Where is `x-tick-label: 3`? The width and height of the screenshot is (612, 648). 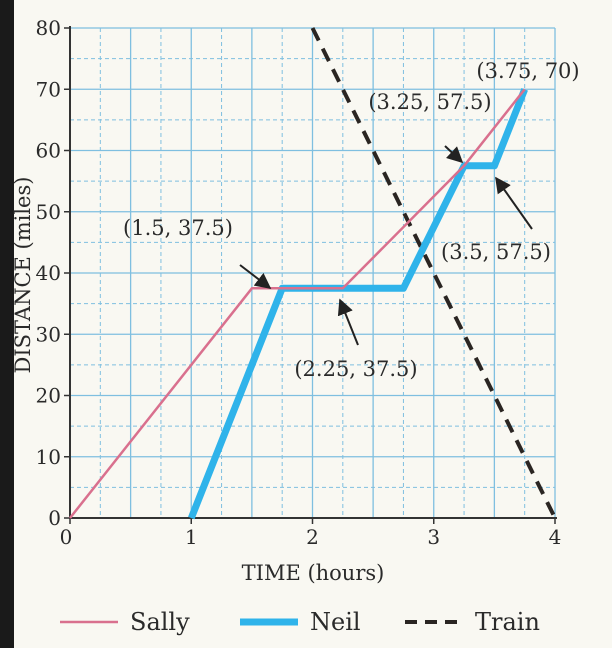
x-tick-label: 3 is located at coordinates (433, 537).